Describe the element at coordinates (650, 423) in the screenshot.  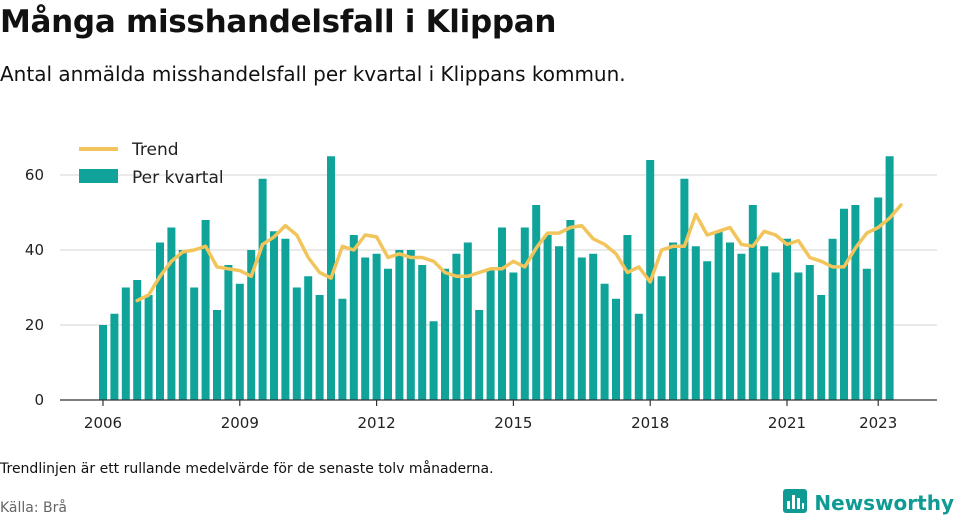
I see `x-tick-label: 2018` at that location.